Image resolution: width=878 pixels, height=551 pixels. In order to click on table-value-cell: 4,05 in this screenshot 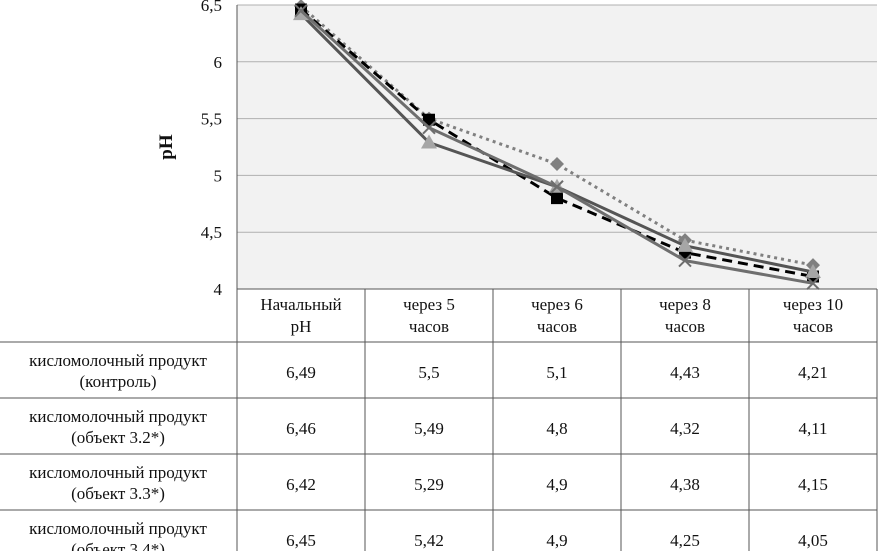, I will do `click(813, 540)`.